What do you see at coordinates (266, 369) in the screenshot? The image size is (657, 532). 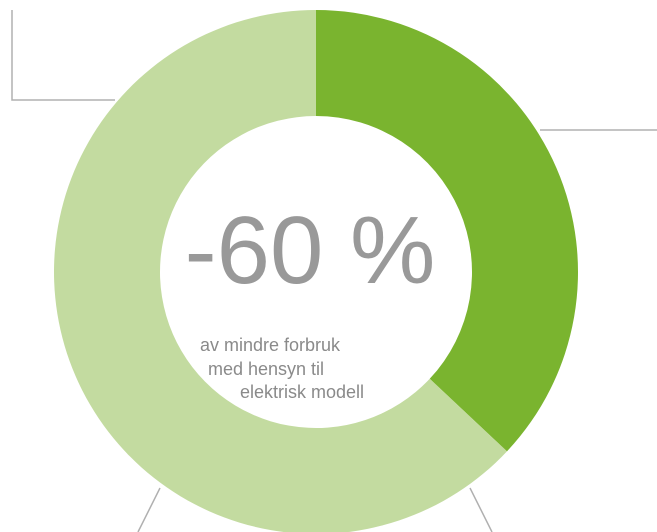 I see `annotation-line: med hensyn til` at bounding box center [266, 369].